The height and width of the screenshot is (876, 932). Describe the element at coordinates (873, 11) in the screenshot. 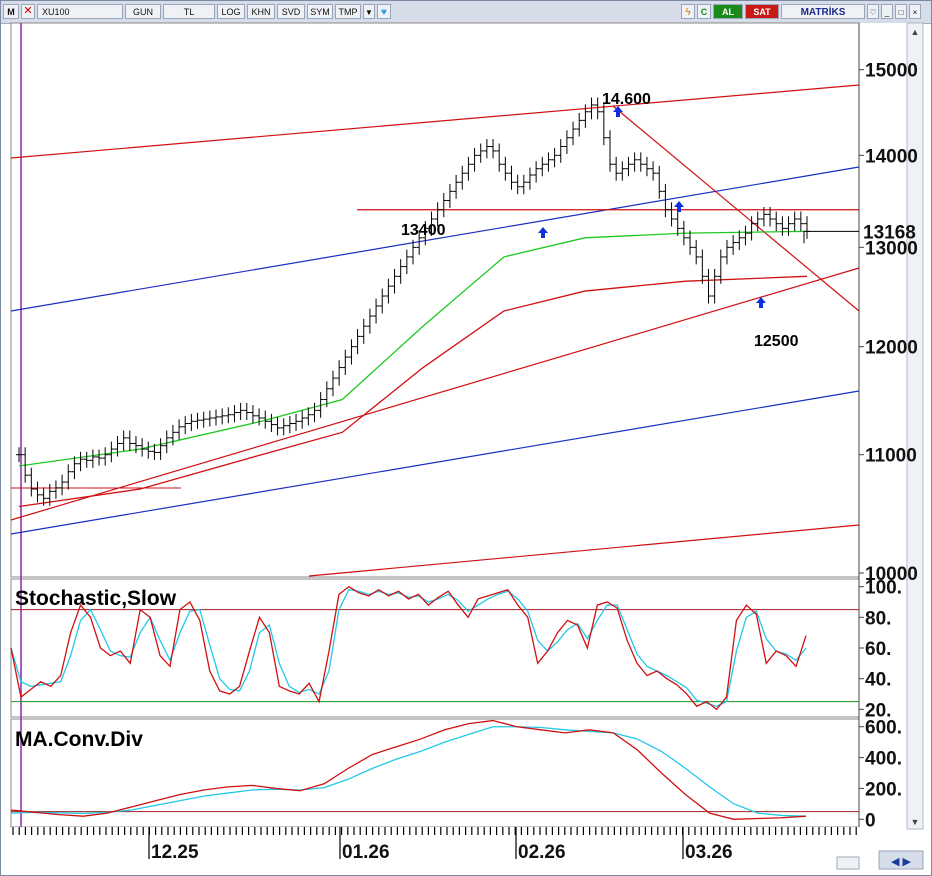

I see `heart-icon: ♡` at that location.